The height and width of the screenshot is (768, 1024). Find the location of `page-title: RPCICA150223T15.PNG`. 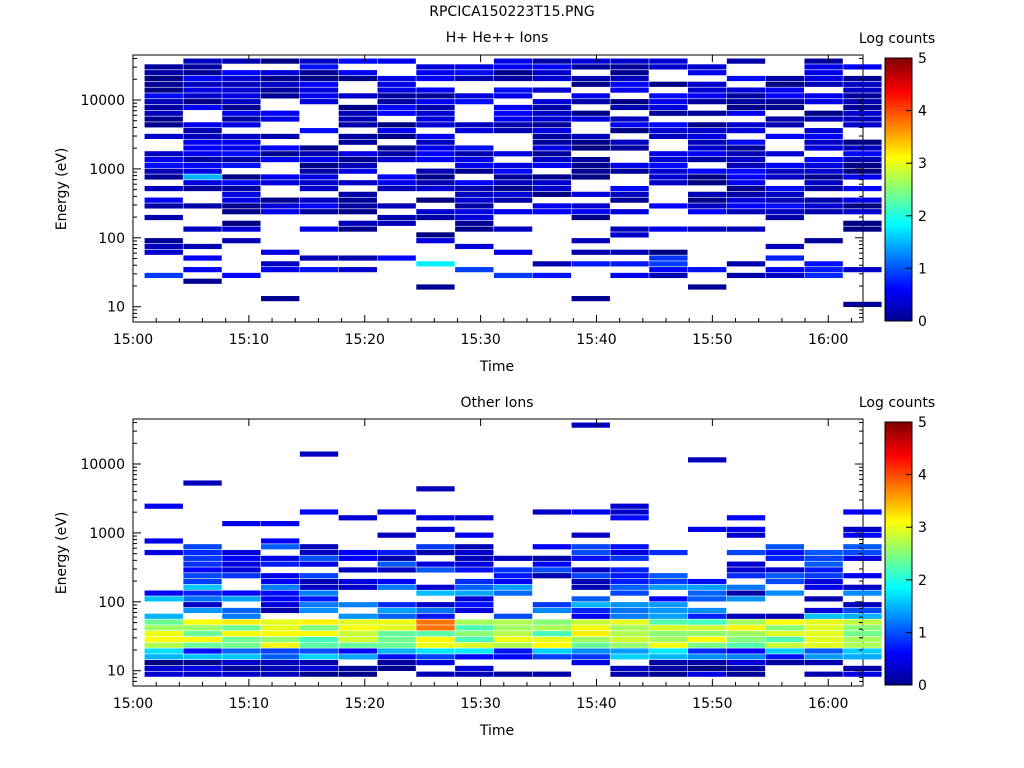

page-title: RPCICA150223T15.PNG is located at coordinates (512, 12).